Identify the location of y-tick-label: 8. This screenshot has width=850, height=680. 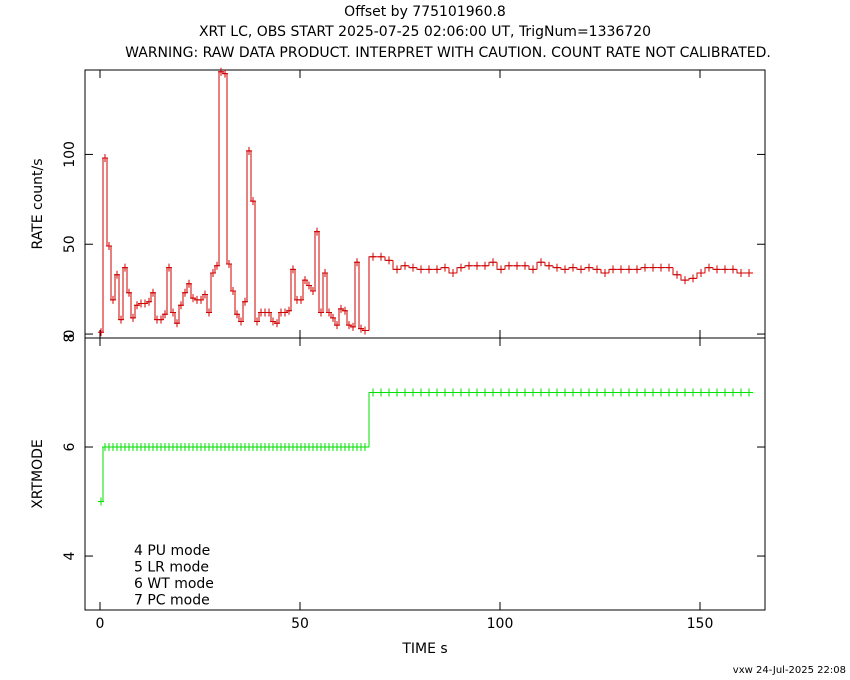
(70, 338).